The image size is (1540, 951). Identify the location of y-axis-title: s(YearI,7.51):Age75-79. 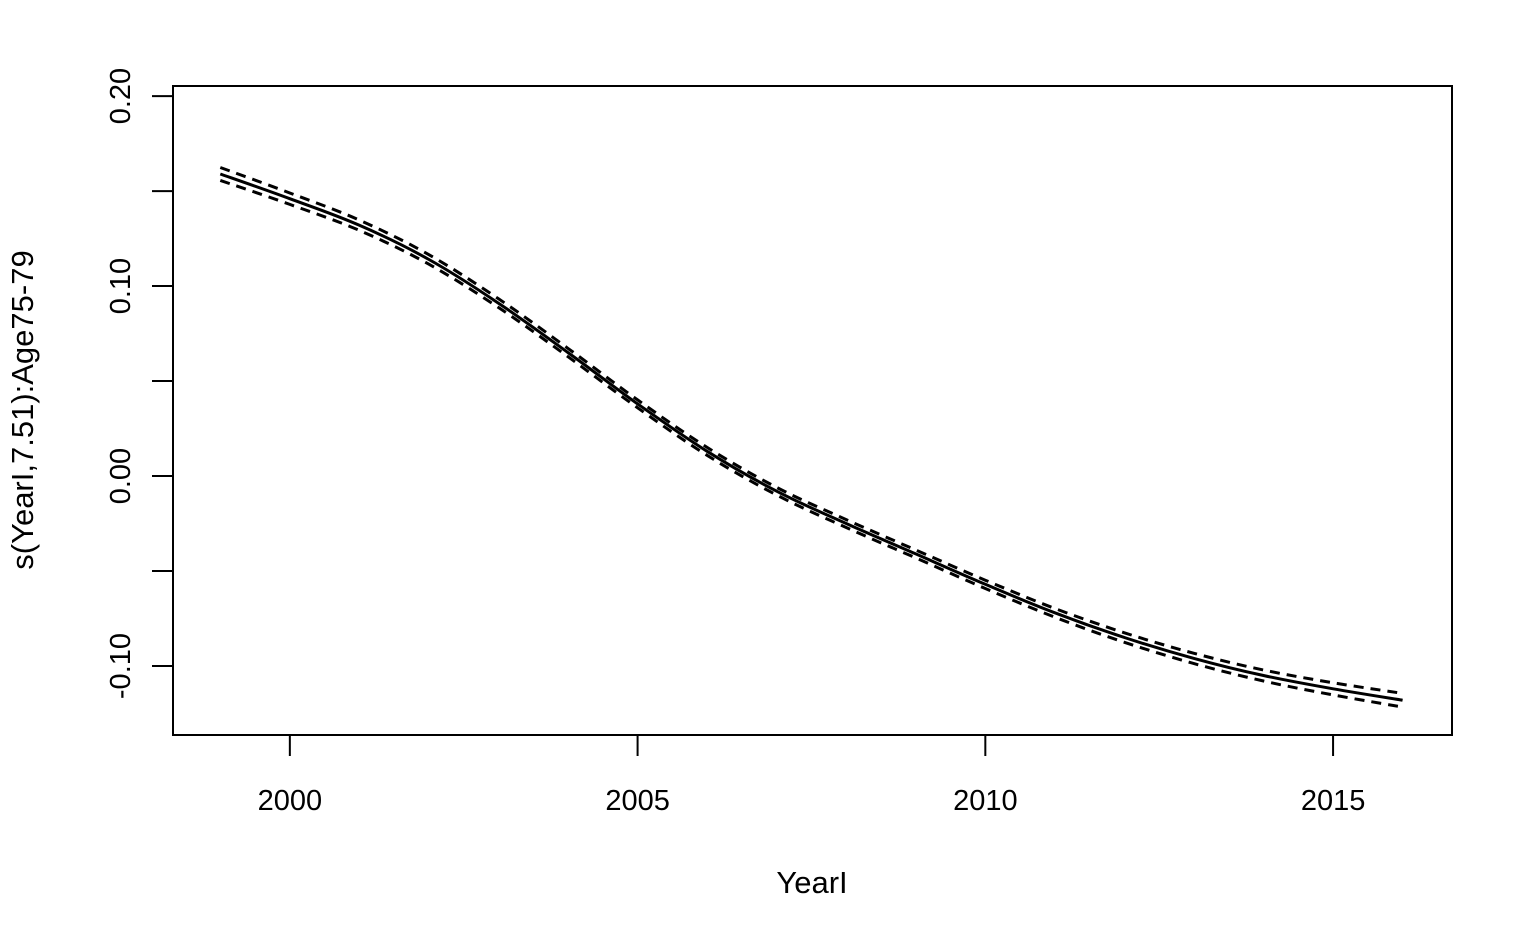
(22, 409).